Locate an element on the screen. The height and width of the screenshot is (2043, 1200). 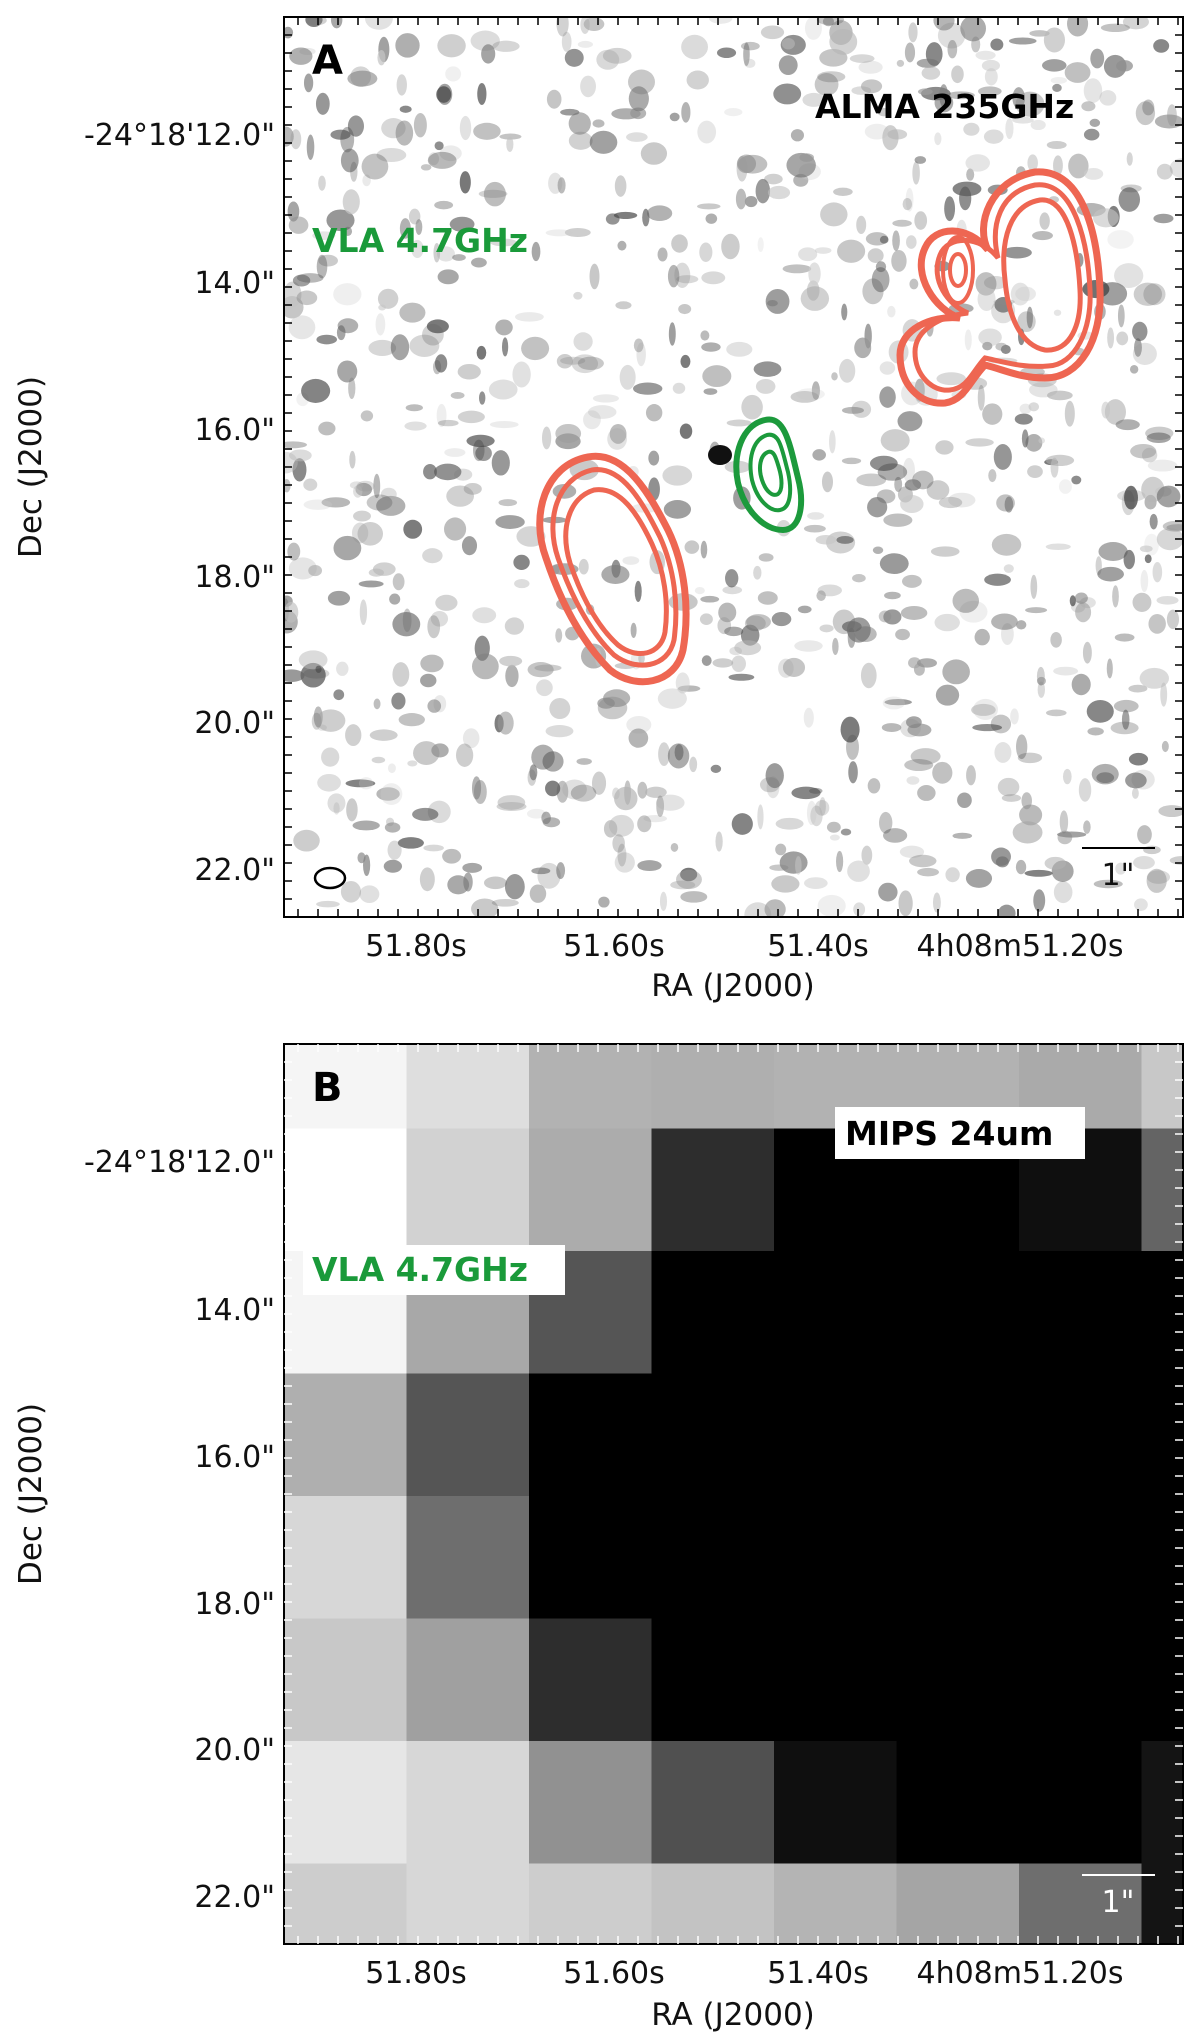
y-tick-label: 20.0" is located at coordinates (234, 723).